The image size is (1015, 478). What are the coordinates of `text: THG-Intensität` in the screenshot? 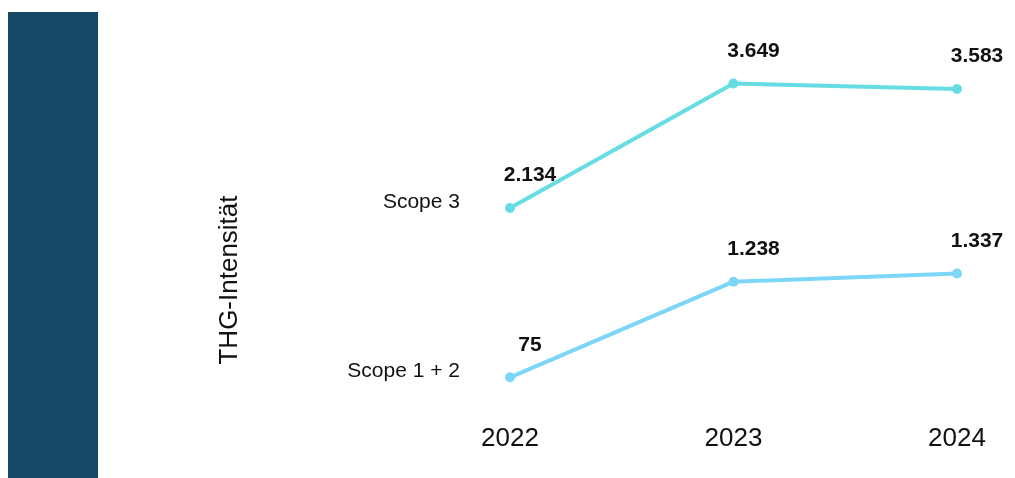 It's located at (228, 280).